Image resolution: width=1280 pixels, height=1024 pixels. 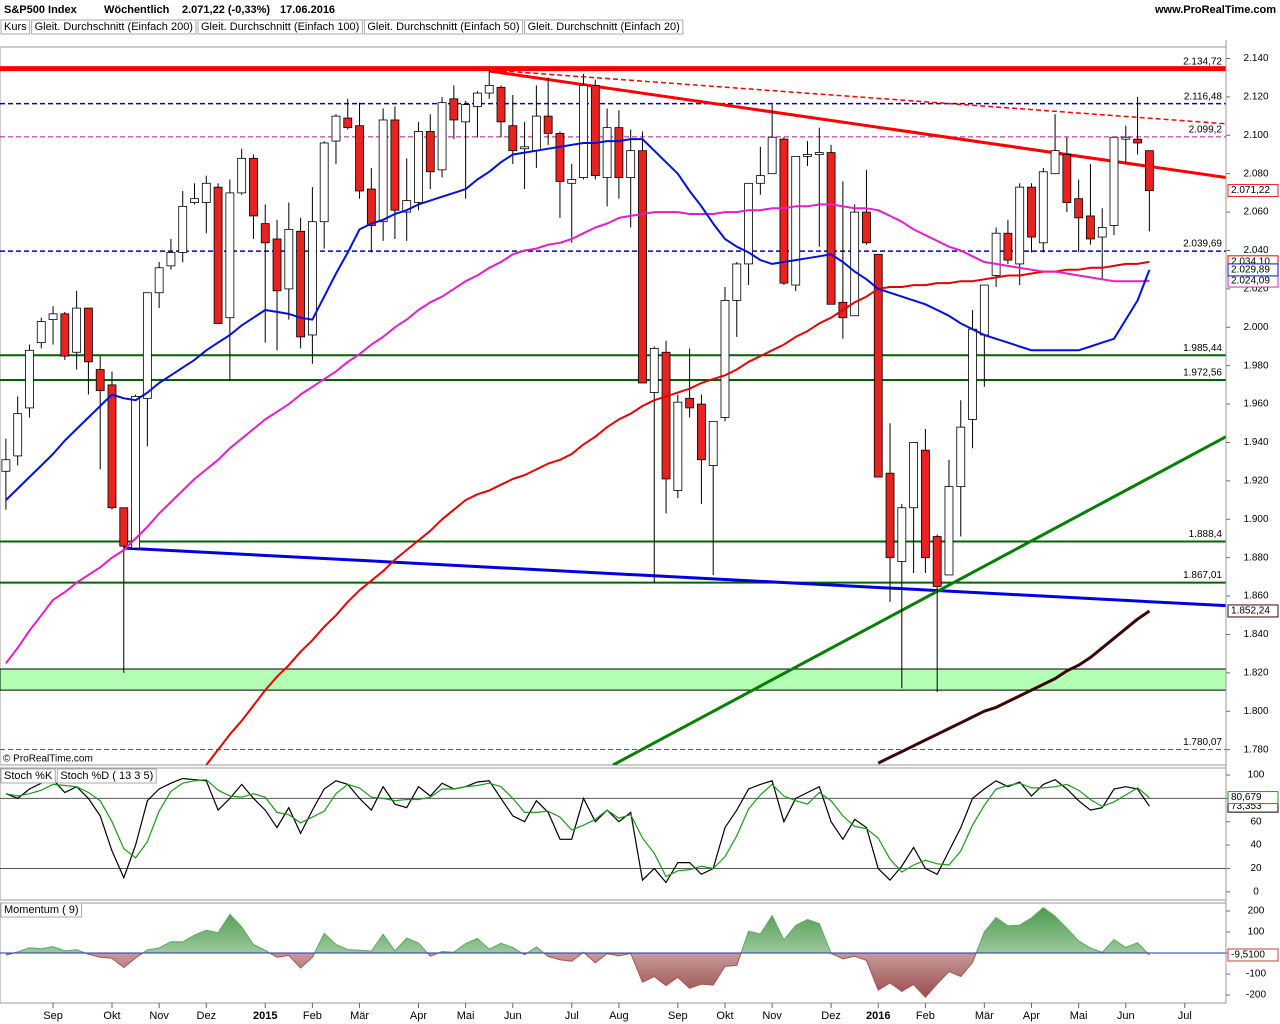 What do you see at coordinates (1256, 911) in the screenshot?
I see `y-tick-label: 200` at bounding box center [1256, 911].